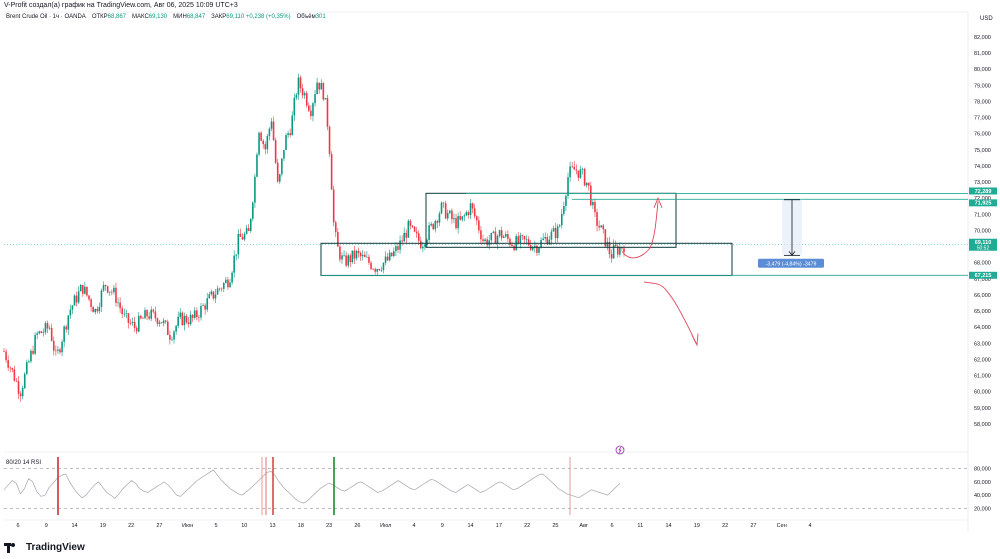 This screenshot has width=1000, height=559. Describe the element at coordinates (983, 204) in the screenshot. I see `price-label: 71,925` at that location.